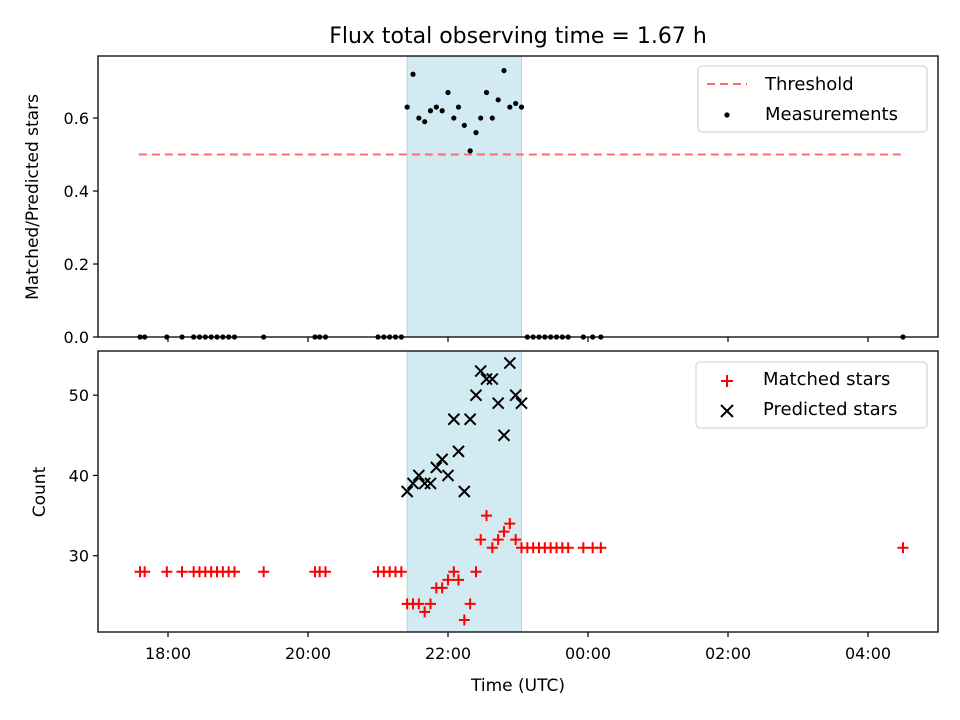 This screenshot has height=720, width=960. Describe the element at coordinates (830, 409) in the screenshot. I see `predicted-stars-legend-label: Predicted stars` at that location.